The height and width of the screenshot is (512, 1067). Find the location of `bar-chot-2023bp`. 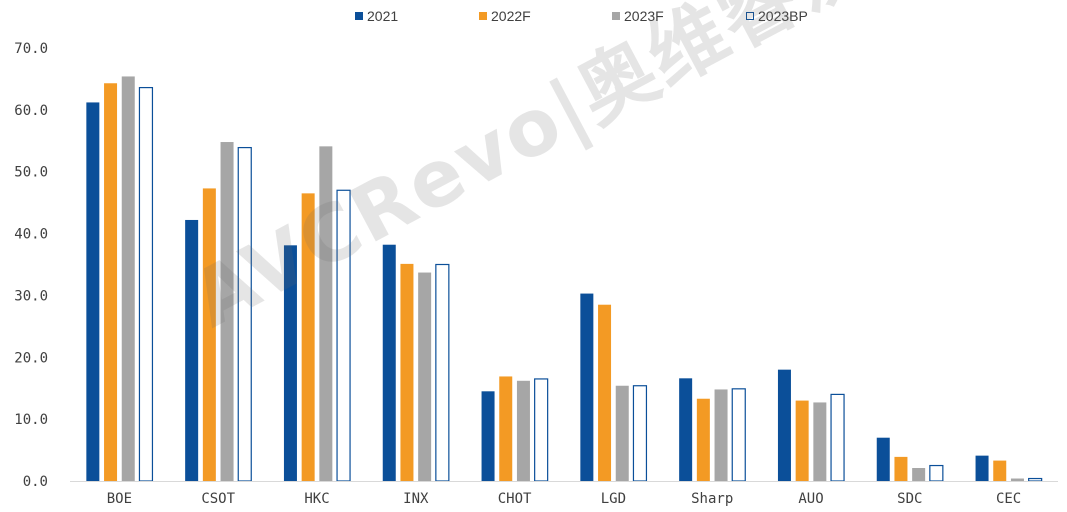

bar-chot-2023bp is located at coordinates (541, 430).